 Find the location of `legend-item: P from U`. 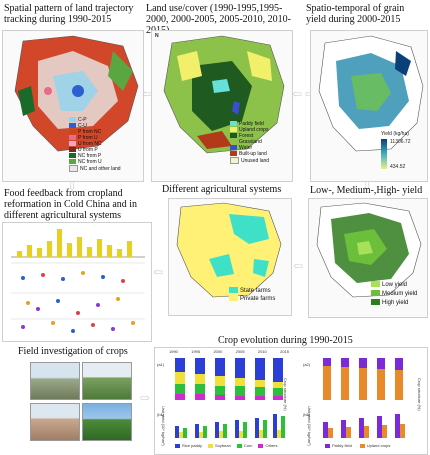

legend-item: P from U is located at coordinates (95, 138).